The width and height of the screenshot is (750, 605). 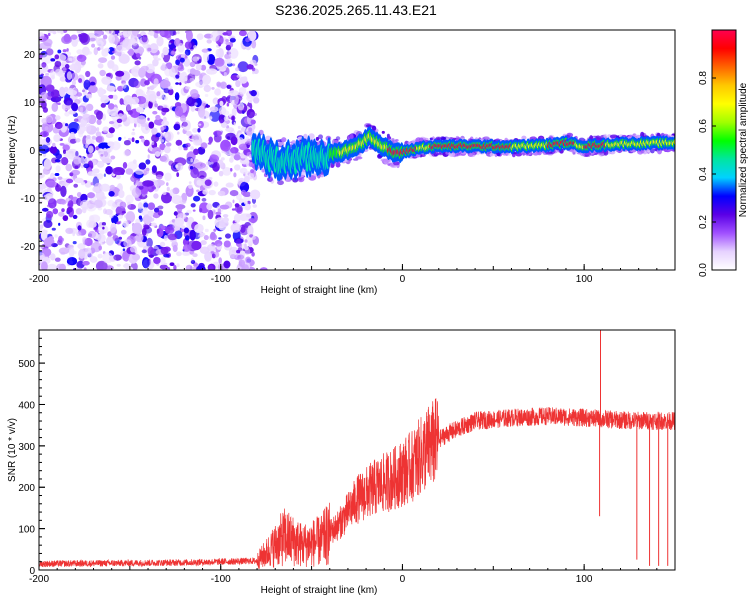 What do you see at coordinates (28, 247) in the screenshot?
I see `spectrogram-y-tick-label: -20` at bounding box center [28, 247].